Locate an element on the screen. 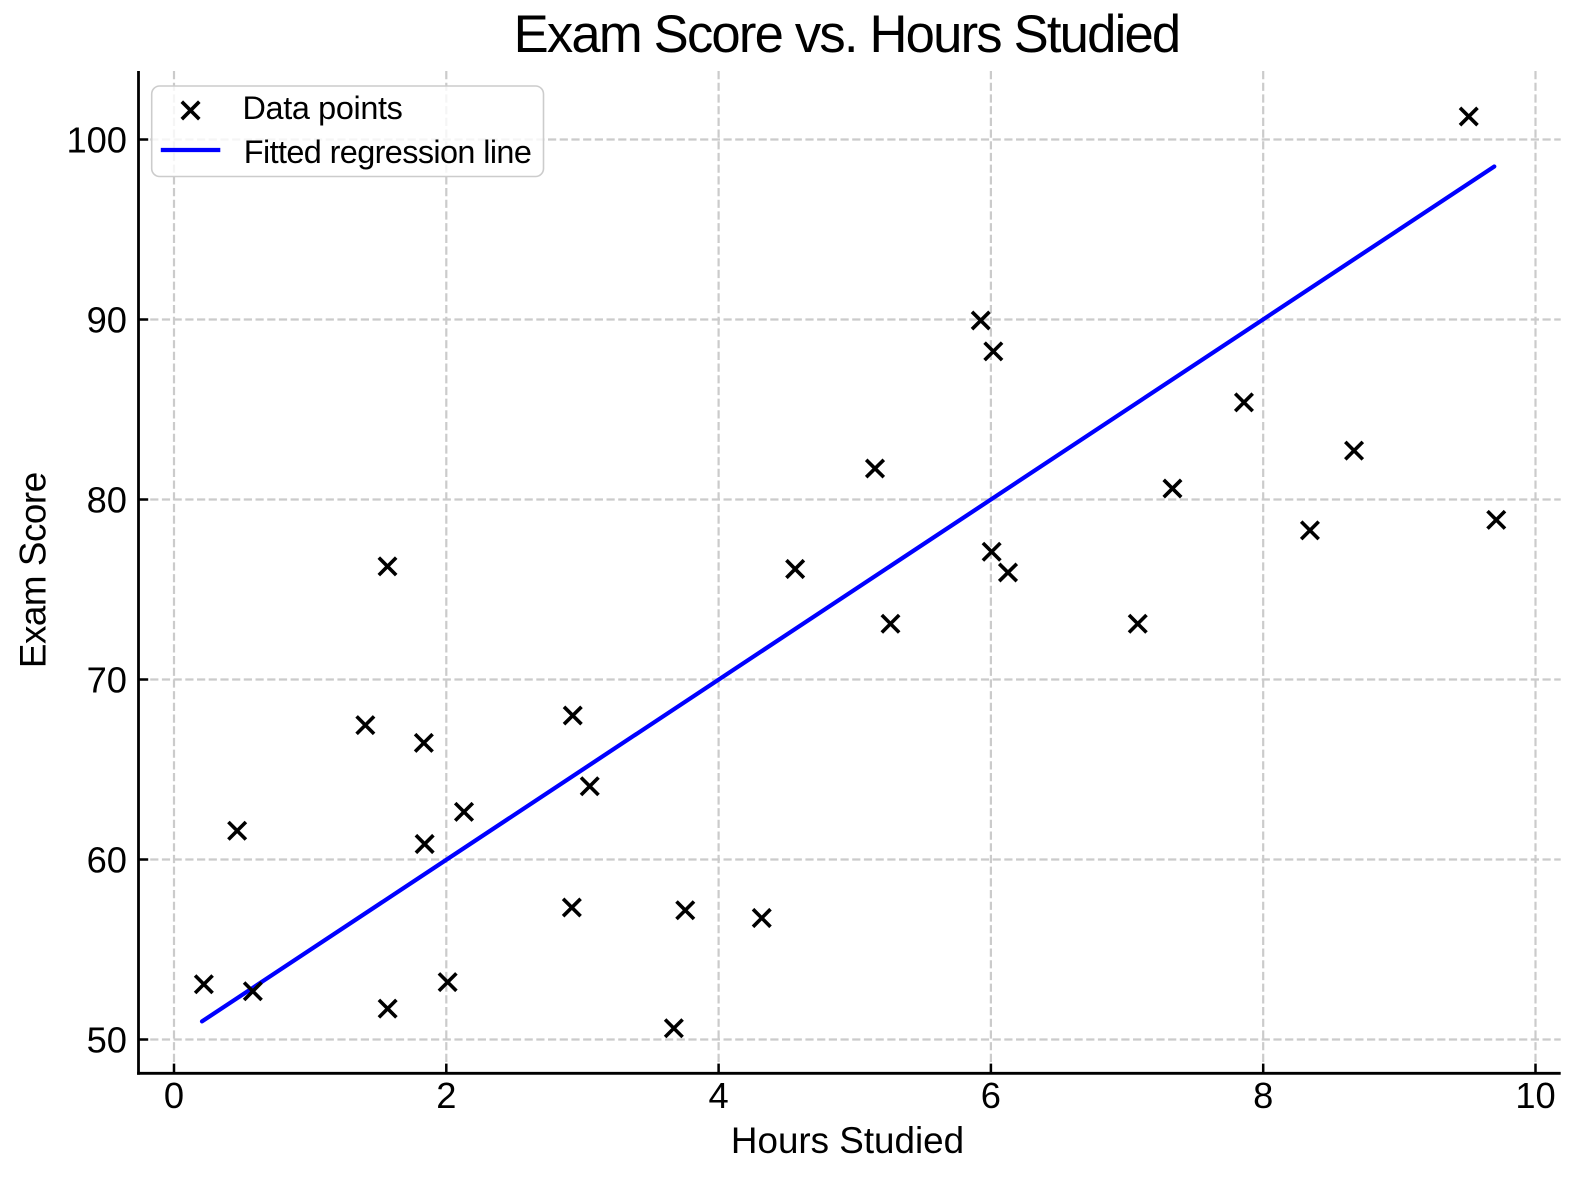 The width and height of the screenshot is (1579, 1180). svg-text: 90 is located at coordinates (107, 320).